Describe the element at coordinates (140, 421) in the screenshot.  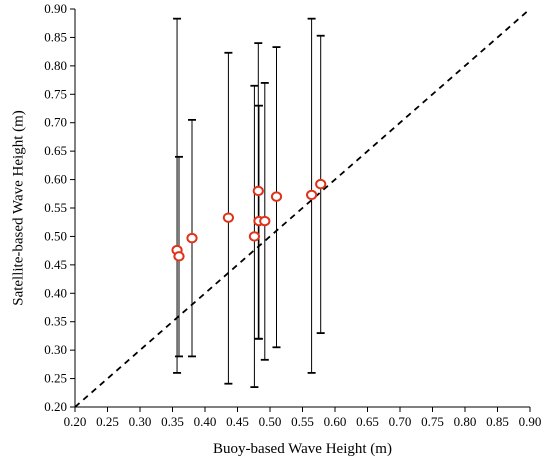
I see `x-tick-label: 0.30` at that location.